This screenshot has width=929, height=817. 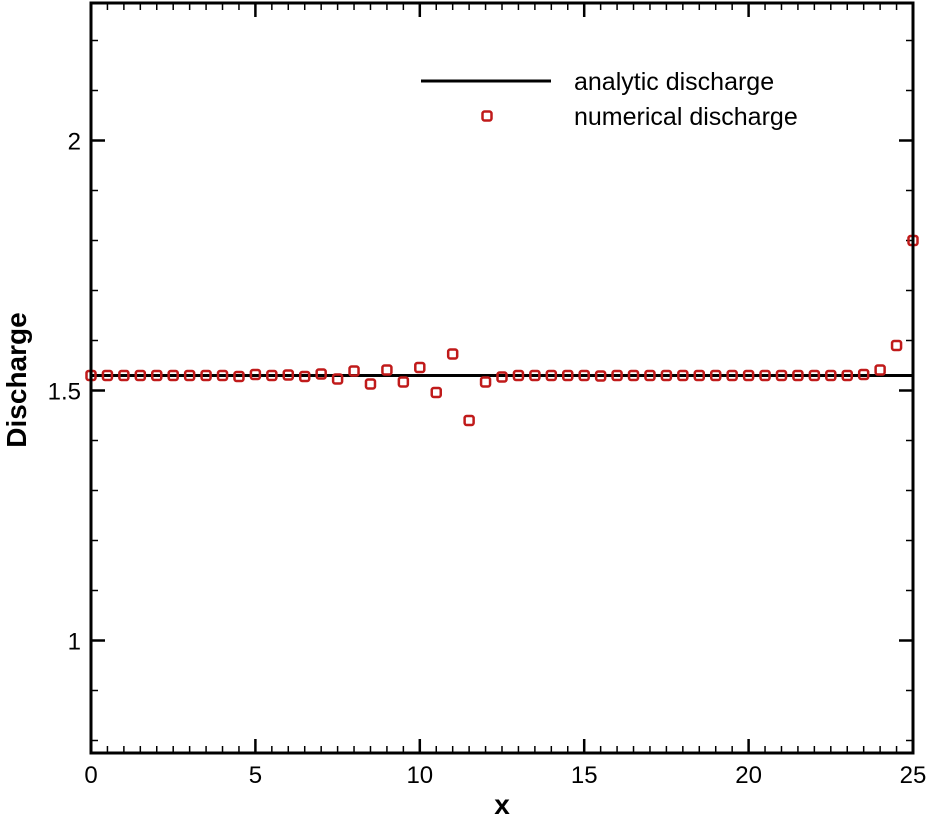 I want to click on y-tick-label: 1, so click(x=74, y=642).